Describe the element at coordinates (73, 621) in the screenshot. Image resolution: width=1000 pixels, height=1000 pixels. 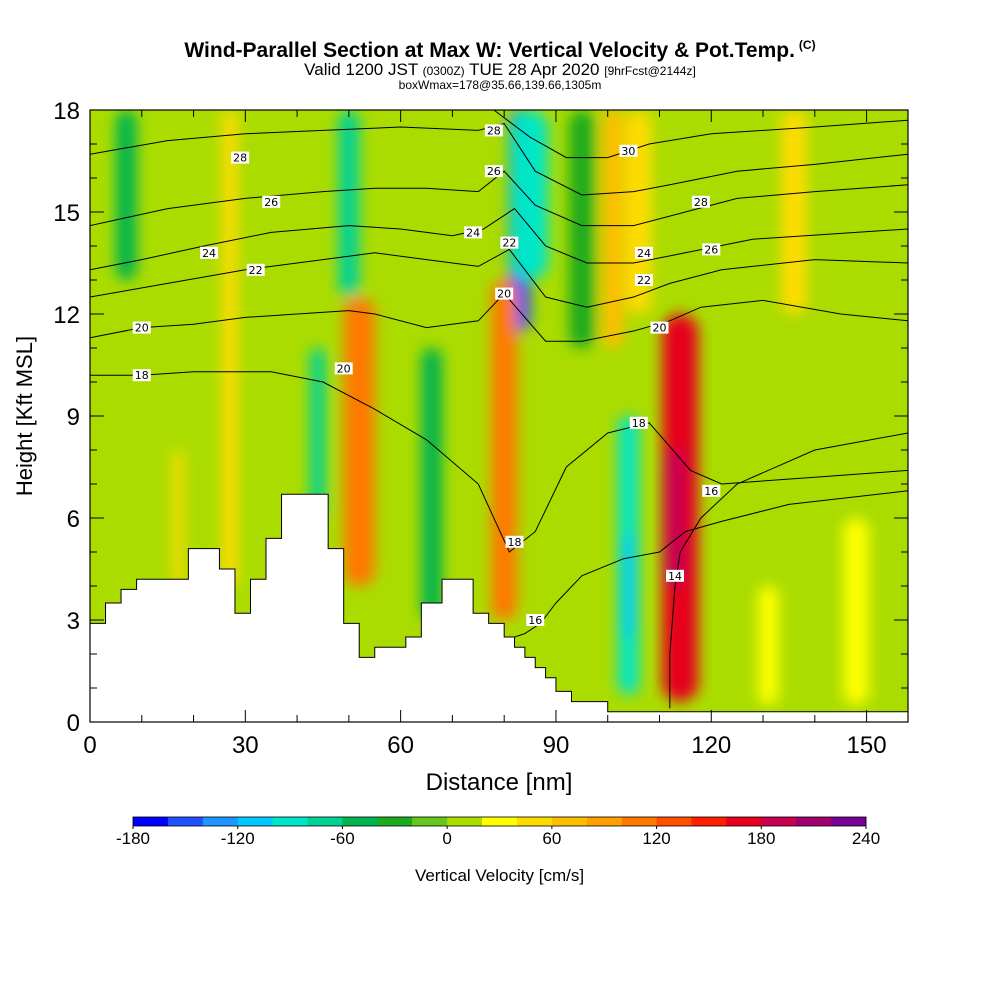
I see `y-tick-label: 3` at that location.